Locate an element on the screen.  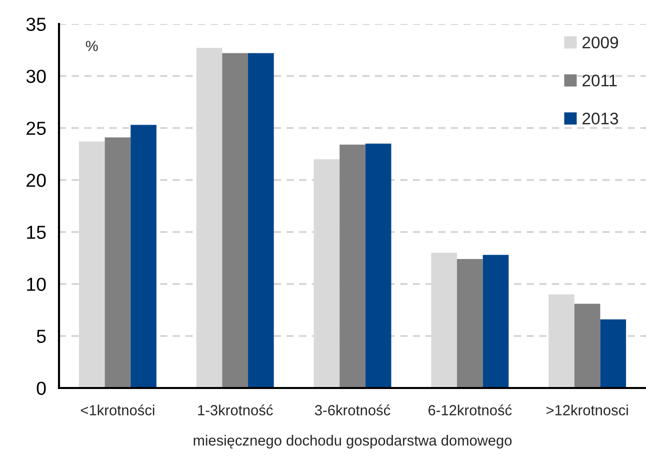
y-tick-label: 0 is located at coordinates (41, 388).